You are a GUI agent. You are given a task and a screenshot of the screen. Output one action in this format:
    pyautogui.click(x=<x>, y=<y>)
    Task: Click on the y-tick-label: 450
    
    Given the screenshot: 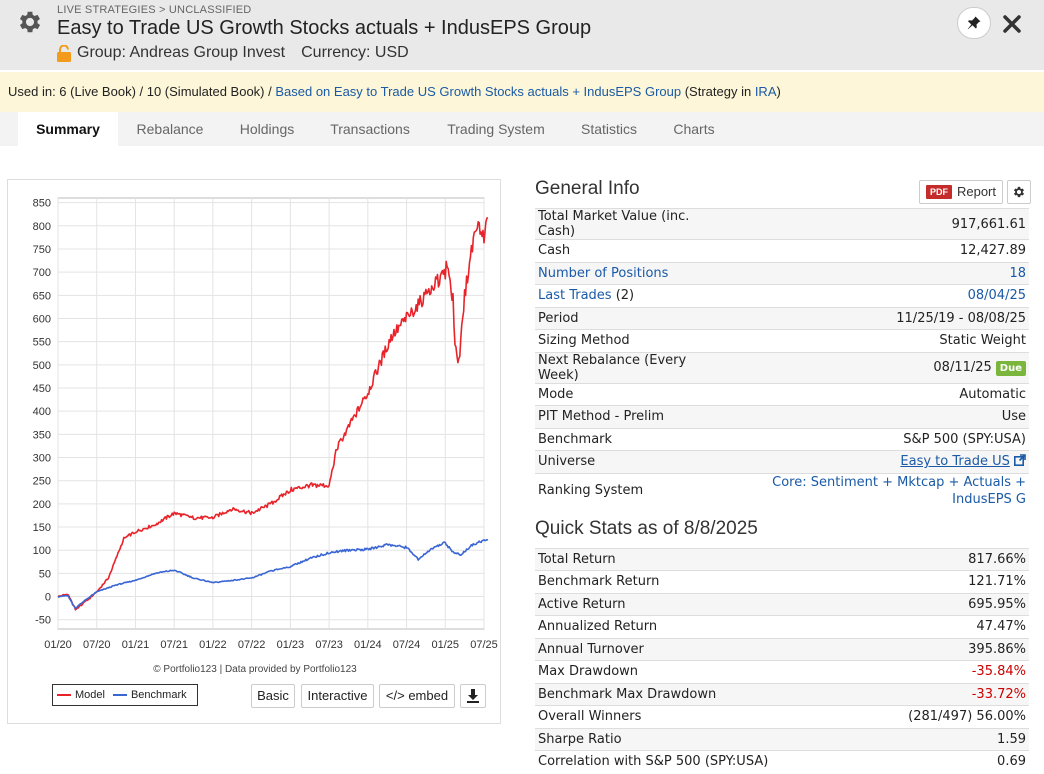 What is the action you would take?
    pyautogui.click(x=42, y=389)
    